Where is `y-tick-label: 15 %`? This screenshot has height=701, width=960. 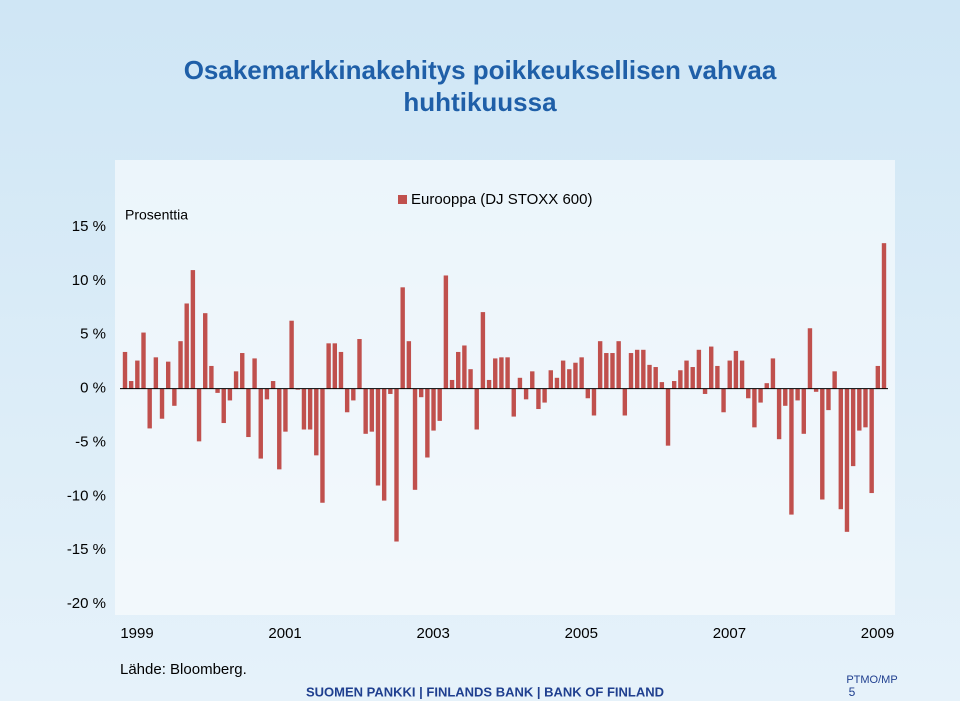 y-tick-label: 15 % is located at coordinates (89, 226).